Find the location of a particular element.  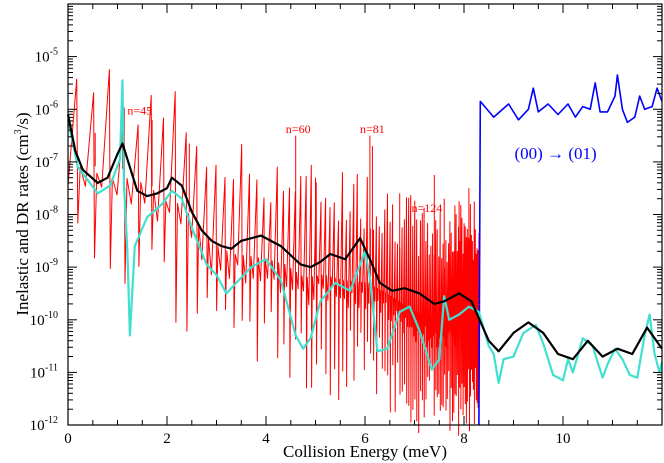

y-axis-title-prefix: Inelastic and DR rates (cm is located at coordinates (22, 224).